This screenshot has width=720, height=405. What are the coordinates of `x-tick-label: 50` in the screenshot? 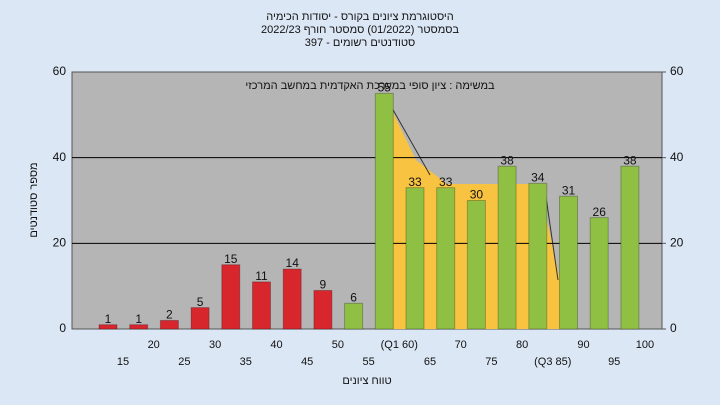 It's located at (338, 345).